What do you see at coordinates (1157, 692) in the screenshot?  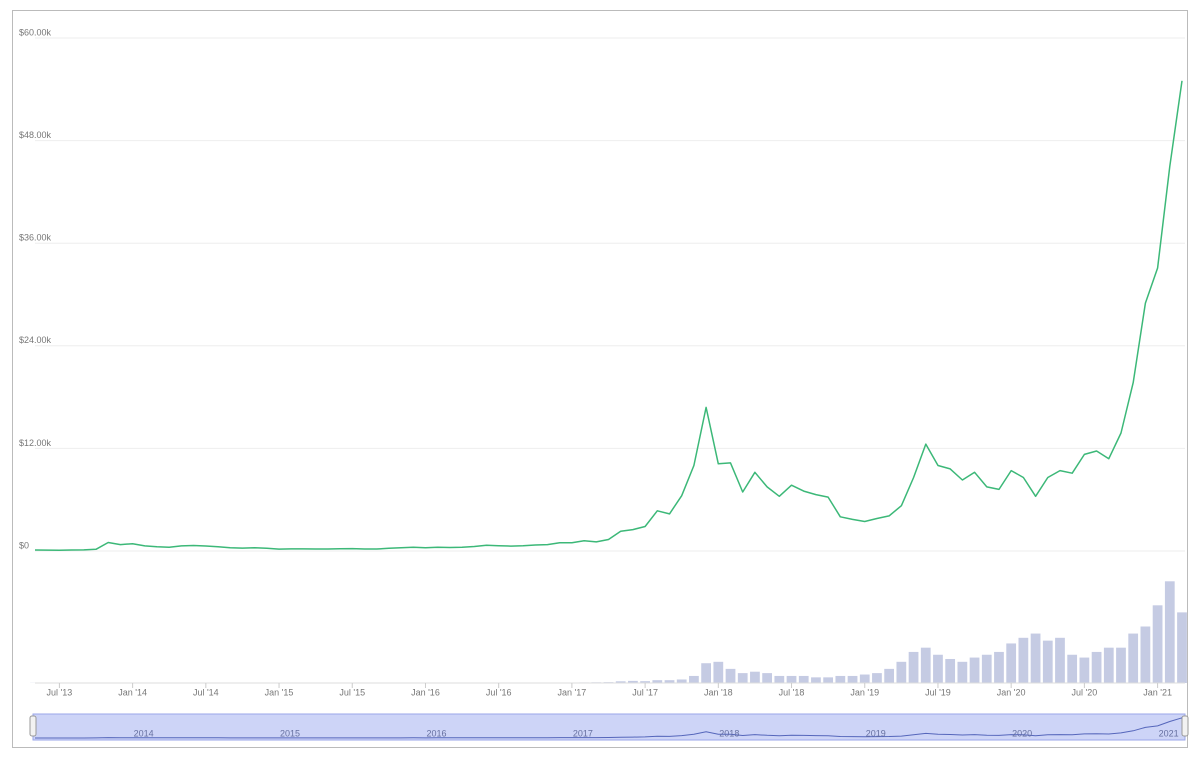 I see `x-tick-label: Jan '21` at bounding box center [1157, 692].